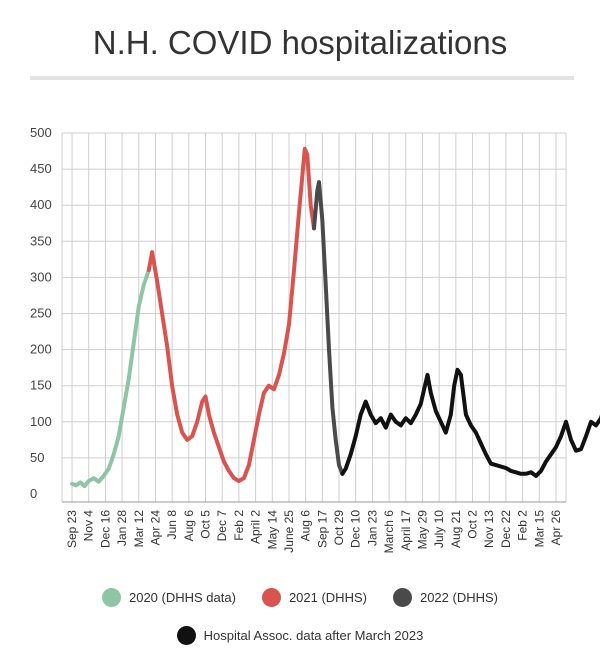  I want to click on x-tick-label: Apr 24, so click(155, 528).